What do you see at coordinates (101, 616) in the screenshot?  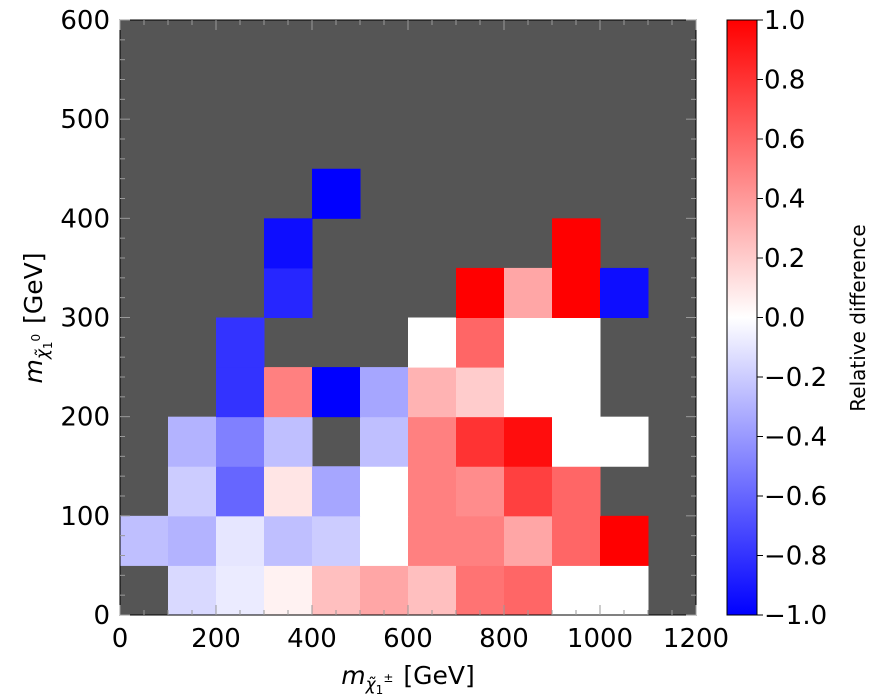 I see `y-tick-label: 0` at bounding box center [101, 616].